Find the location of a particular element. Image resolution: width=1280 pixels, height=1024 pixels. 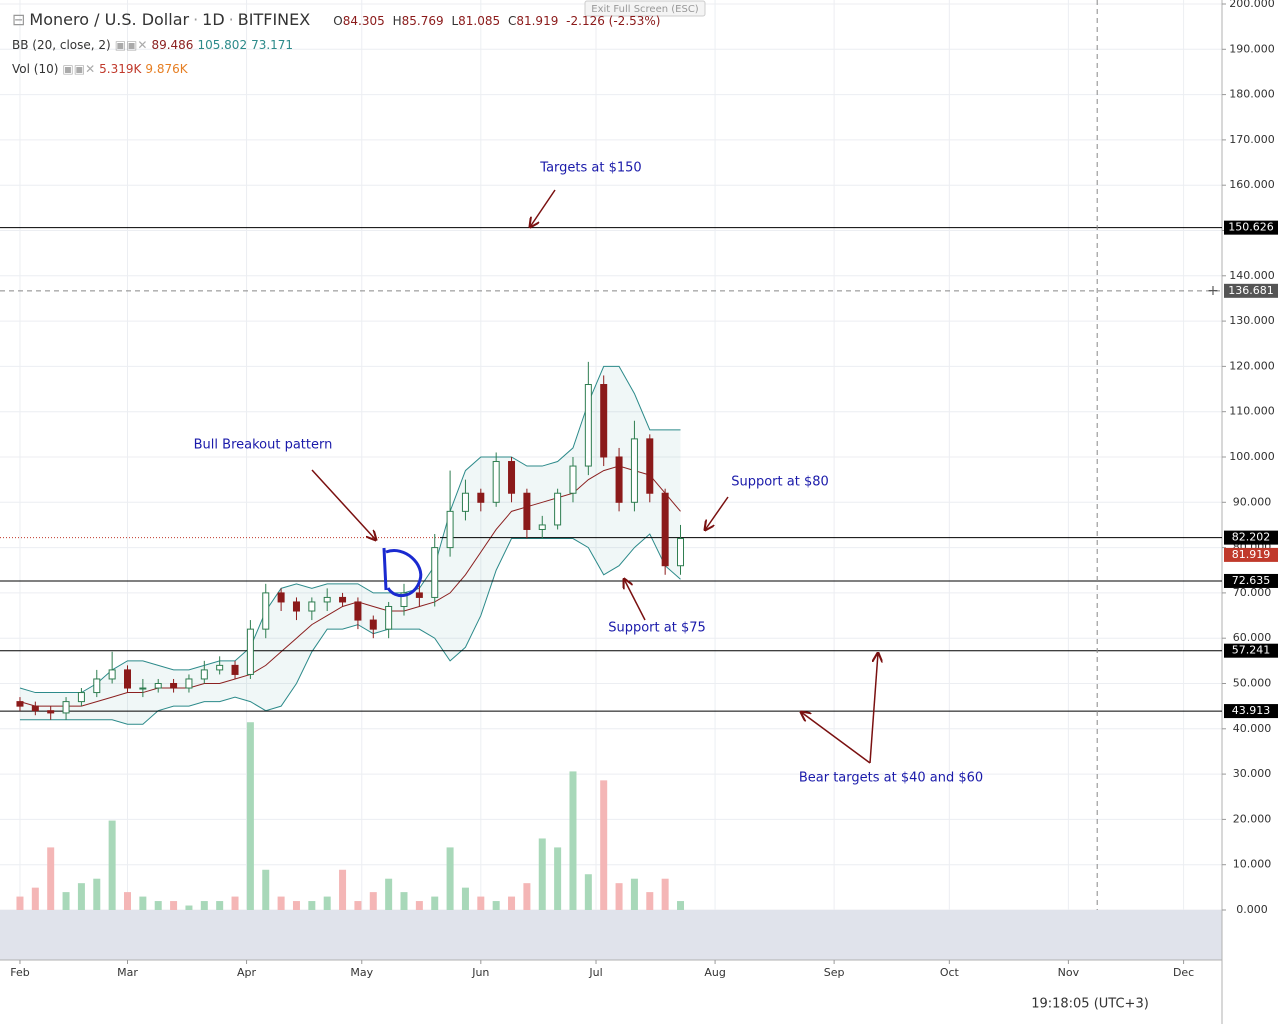

y-tick-label: 60.000 is located at coordinates (1252, 637).